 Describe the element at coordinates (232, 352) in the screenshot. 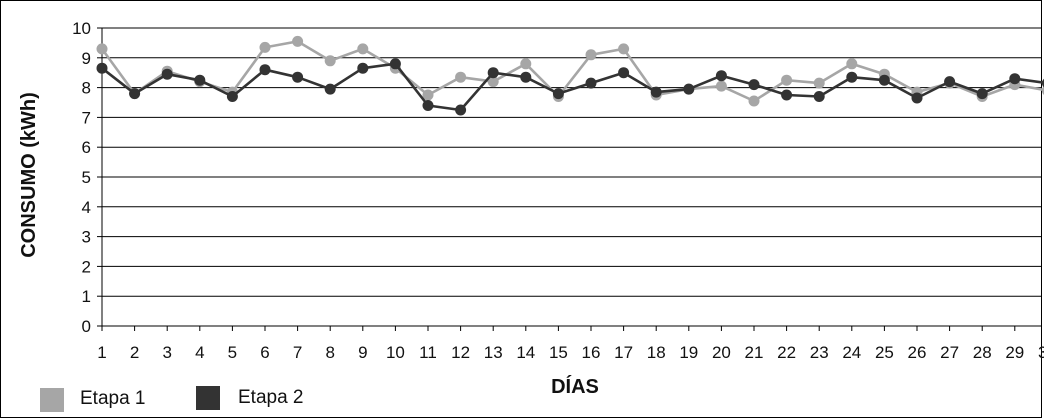

I see `x-tick-label: 5` at that location.